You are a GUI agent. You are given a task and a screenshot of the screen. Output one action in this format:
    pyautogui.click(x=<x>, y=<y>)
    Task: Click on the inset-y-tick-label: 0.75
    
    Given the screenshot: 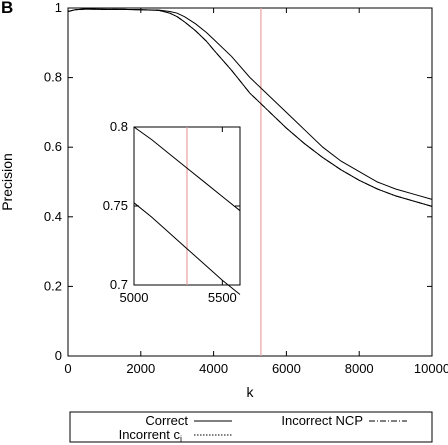 What is the action you would take?
    pyautogui.click(x=115, y=205)
    